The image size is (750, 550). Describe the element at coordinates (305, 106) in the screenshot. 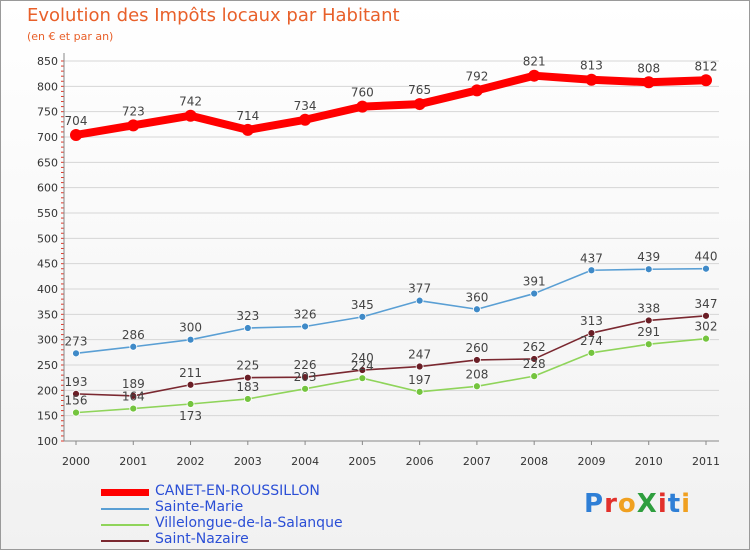

I see `data-label: 734` at that location.